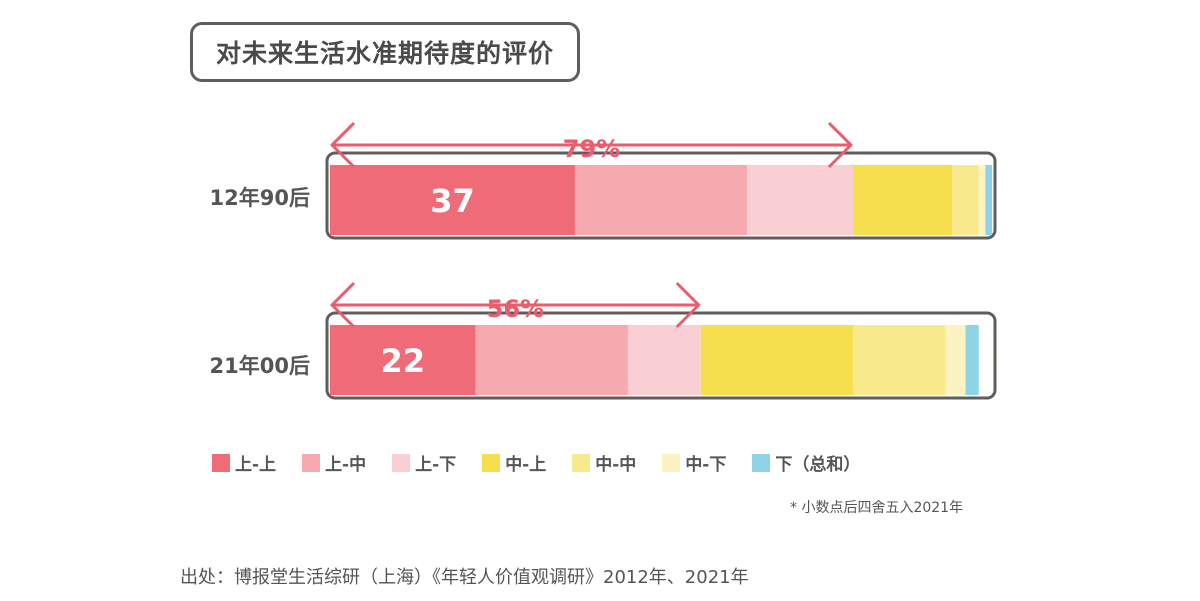  I want to click on legend-item: 中-上, so click(514, 462).